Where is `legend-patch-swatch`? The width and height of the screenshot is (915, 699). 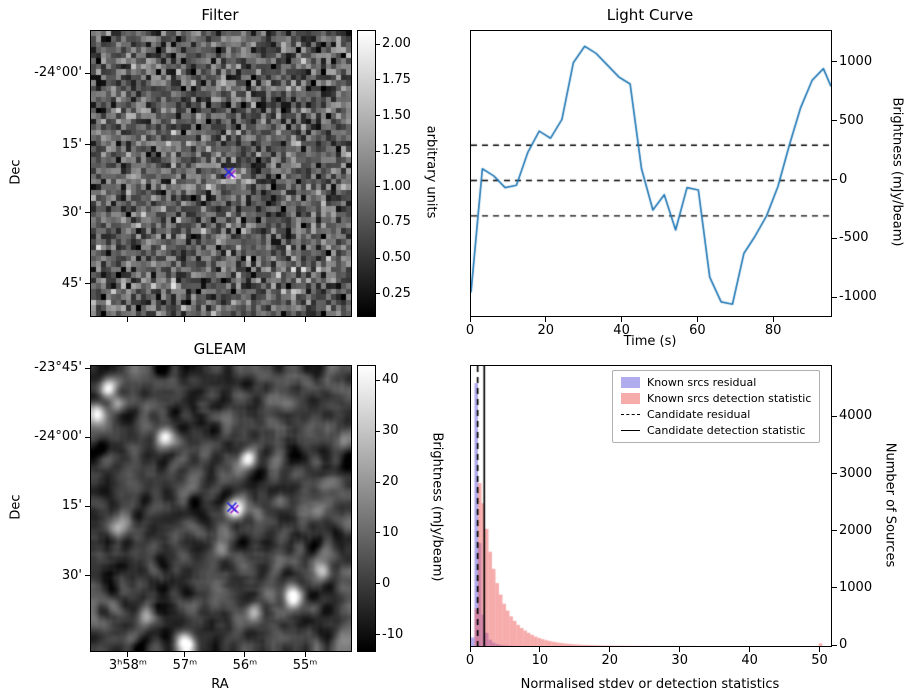 legend-patch-swatch is located at coordinates (630, 398).